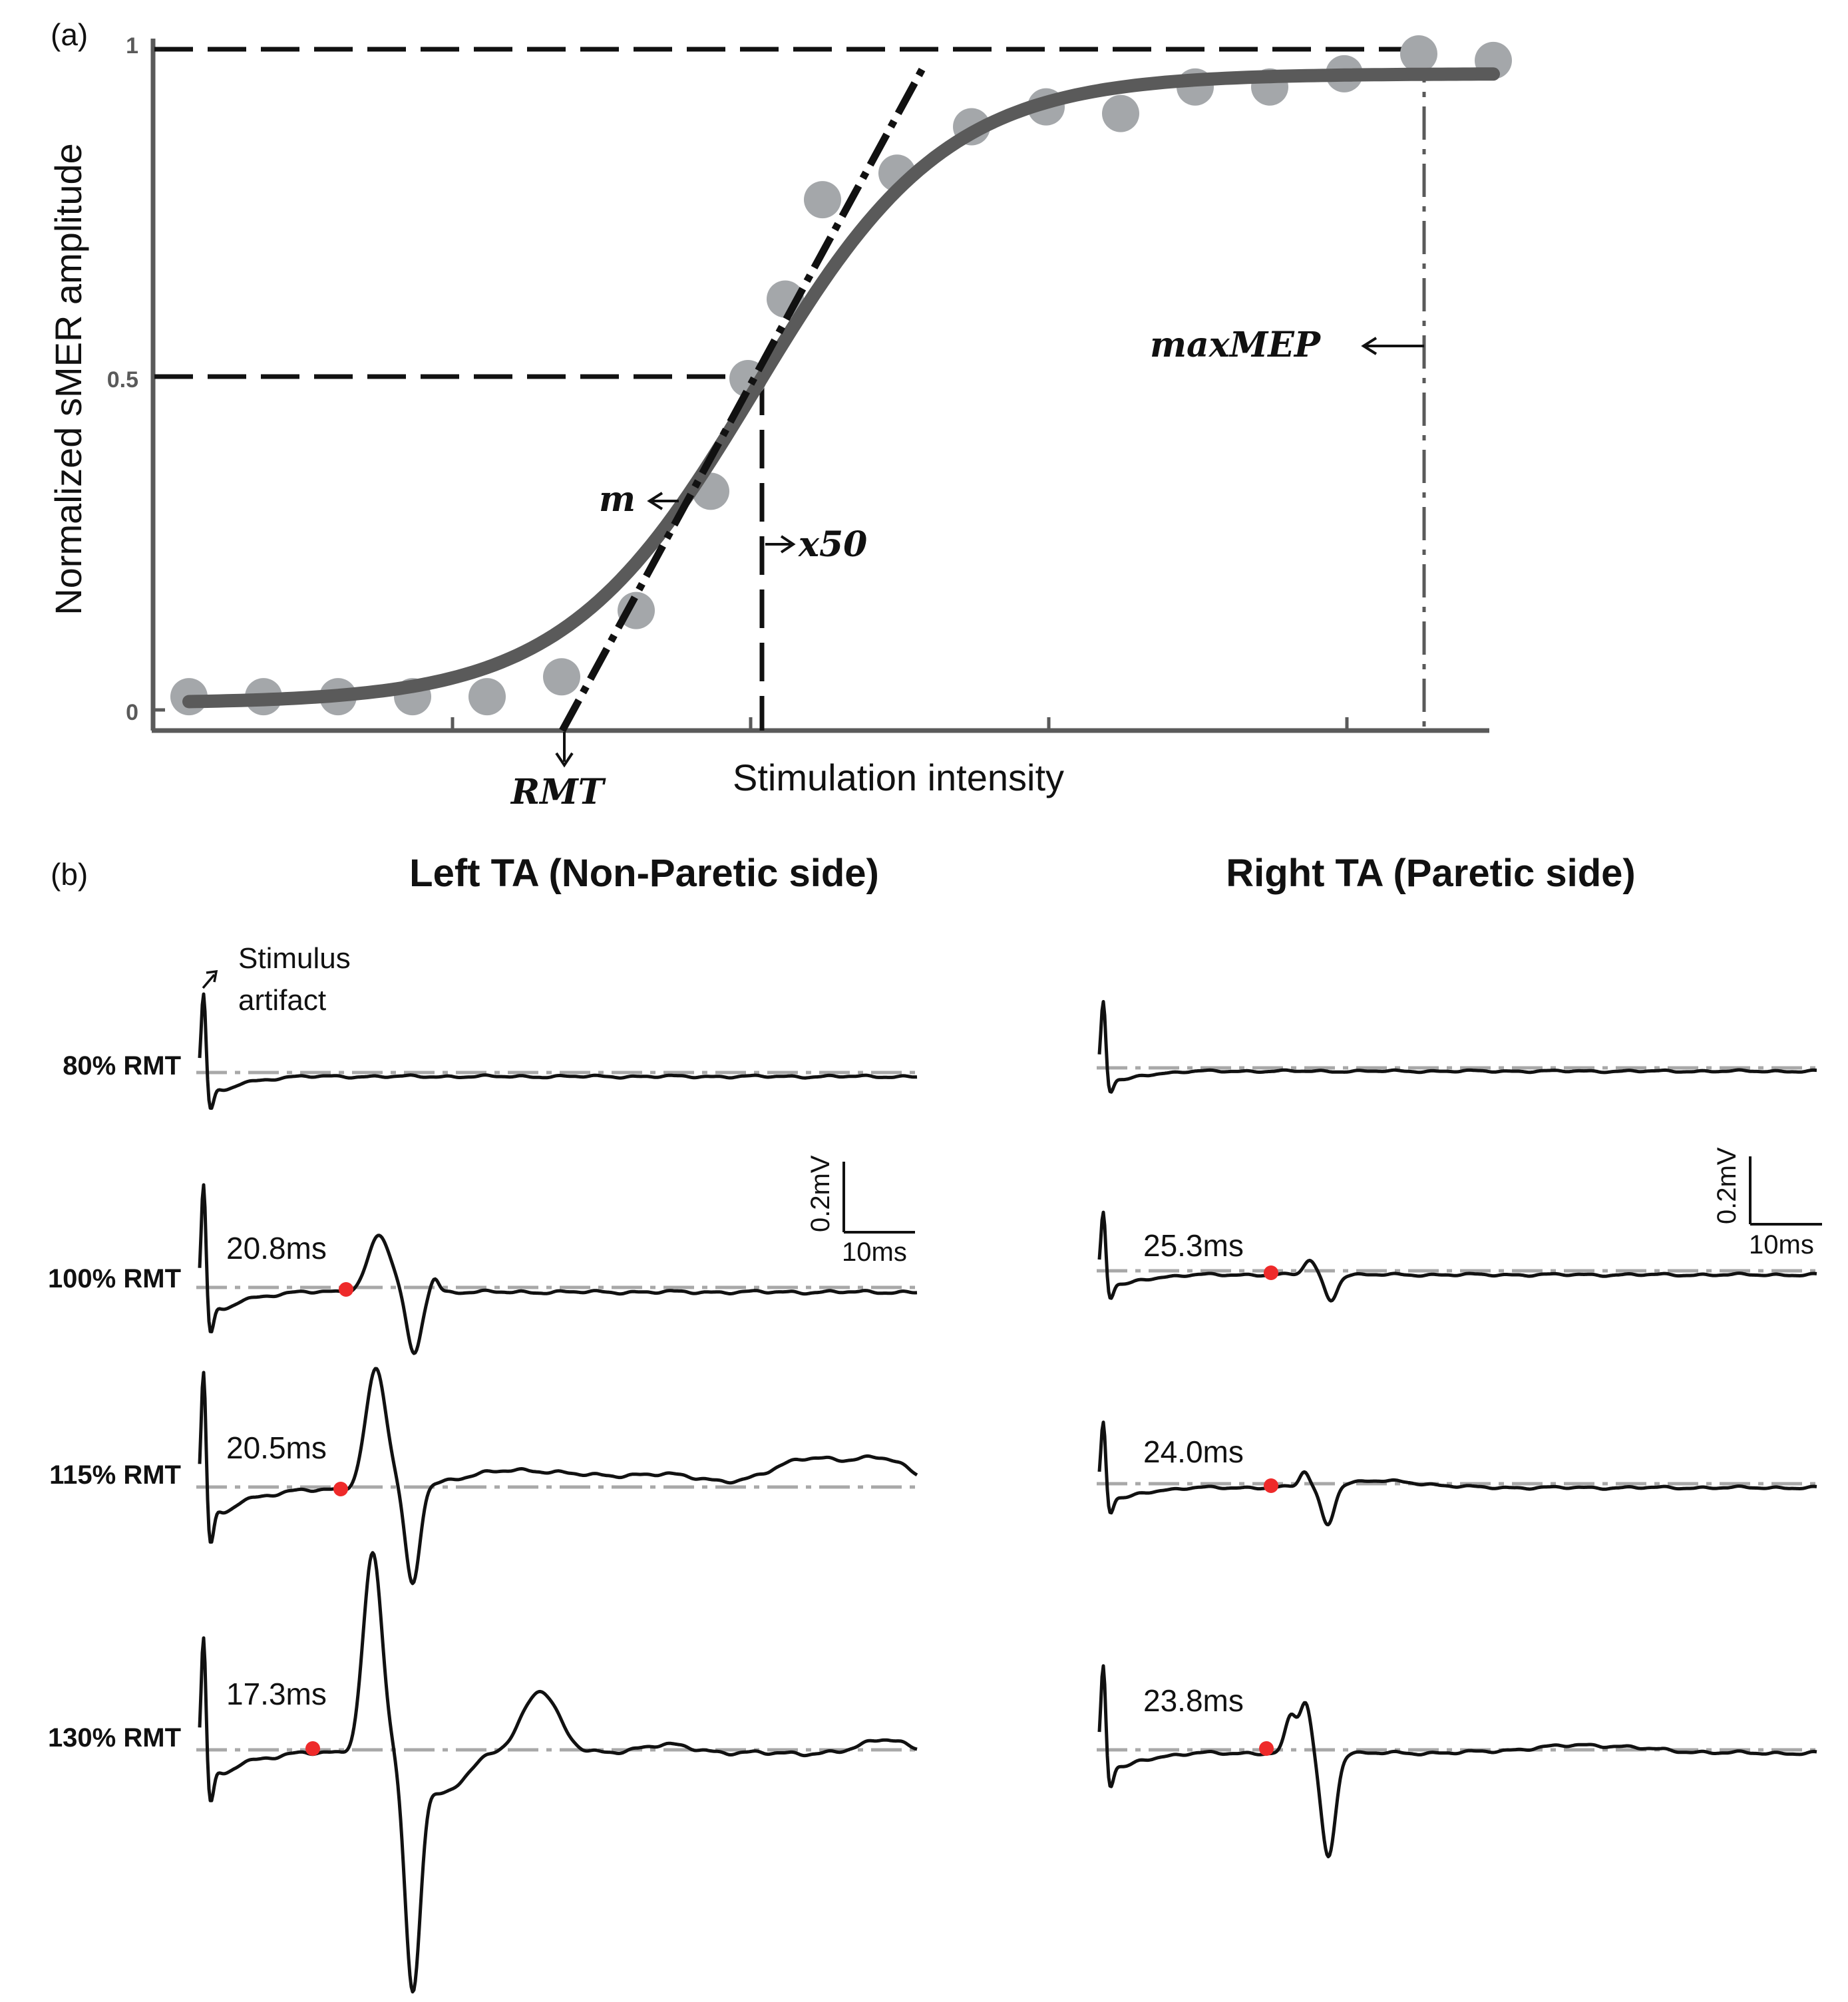 The width and height of the screenshot is (1848, 2002). I want to click on m-arrow, so click(663, 501).